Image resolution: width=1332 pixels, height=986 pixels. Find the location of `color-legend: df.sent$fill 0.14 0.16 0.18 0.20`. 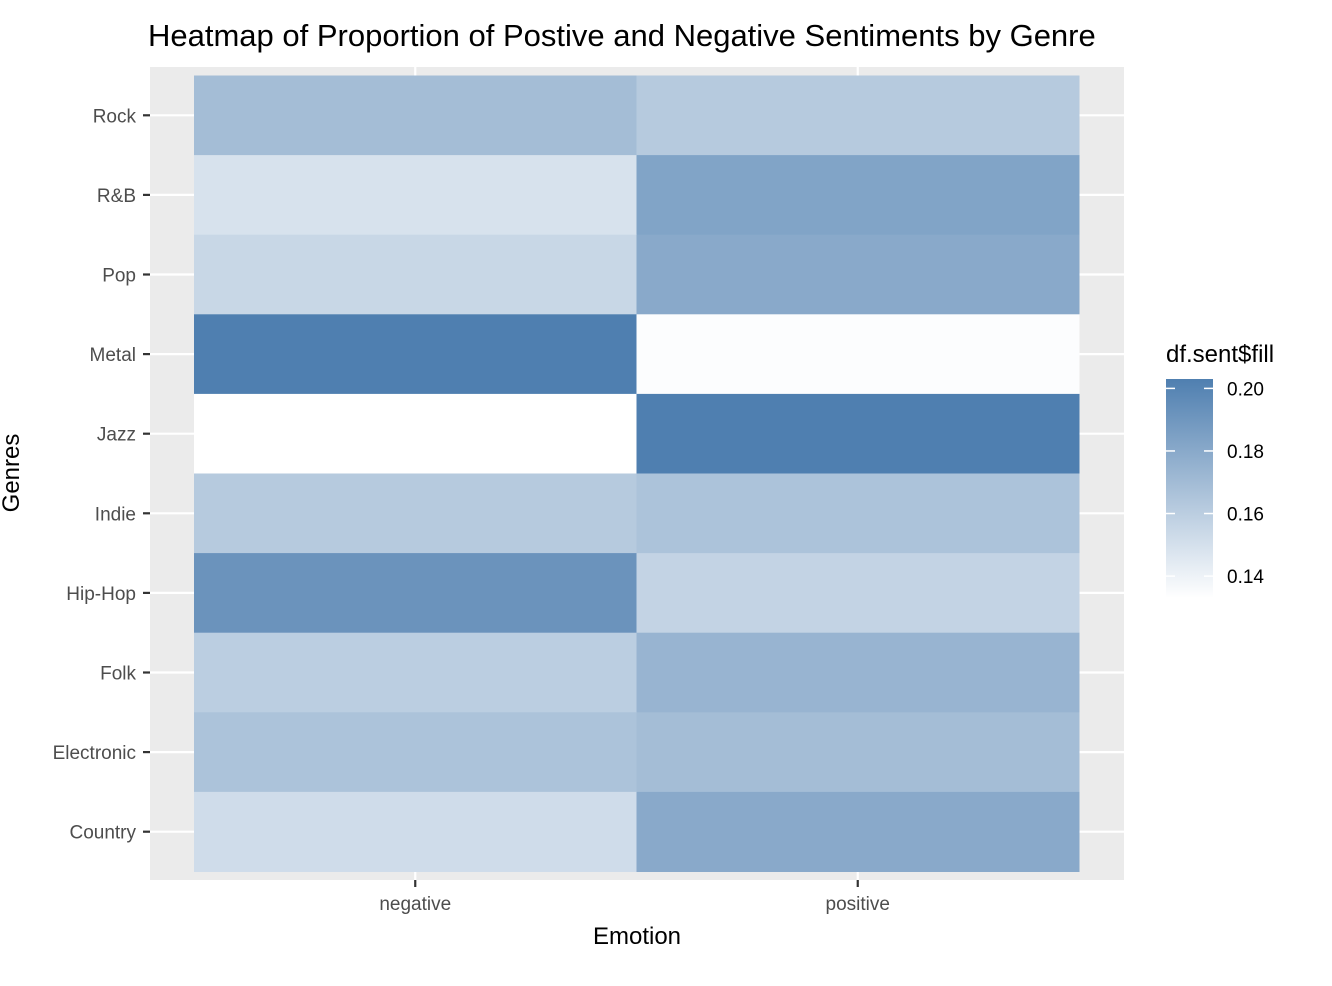

color-legend: df.sent$fill 0.14 0.16 0.18 0.20 is located at coordinates (1220, 469).